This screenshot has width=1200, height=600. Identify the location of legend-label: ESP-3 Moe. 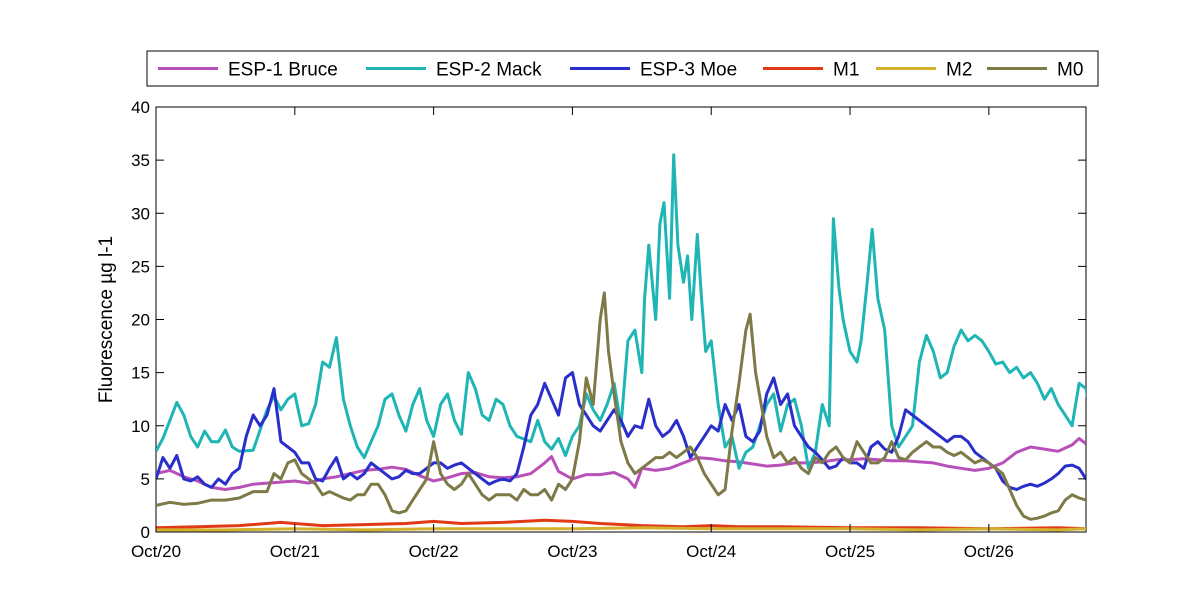
(688, 70).